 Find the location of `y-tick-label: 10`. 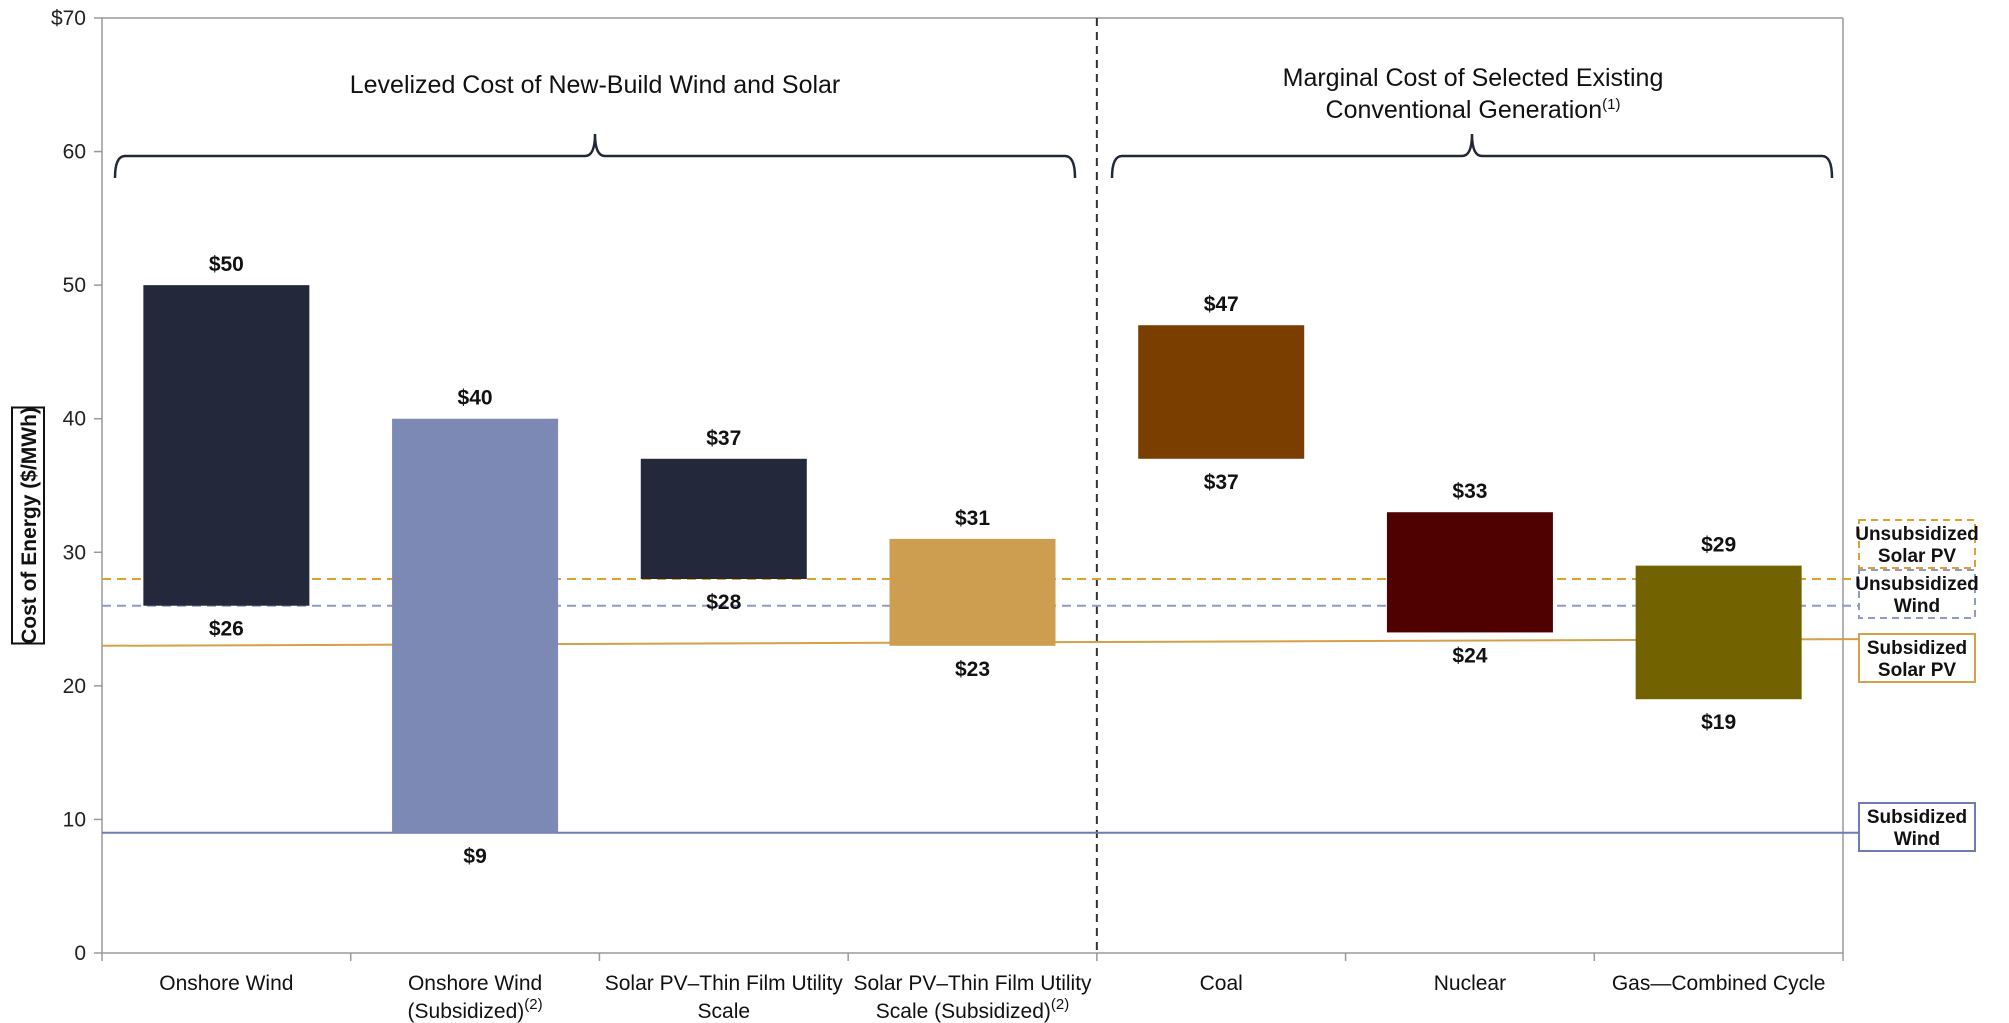

y-tick-label: 10 is located at coordinates (74, 819).